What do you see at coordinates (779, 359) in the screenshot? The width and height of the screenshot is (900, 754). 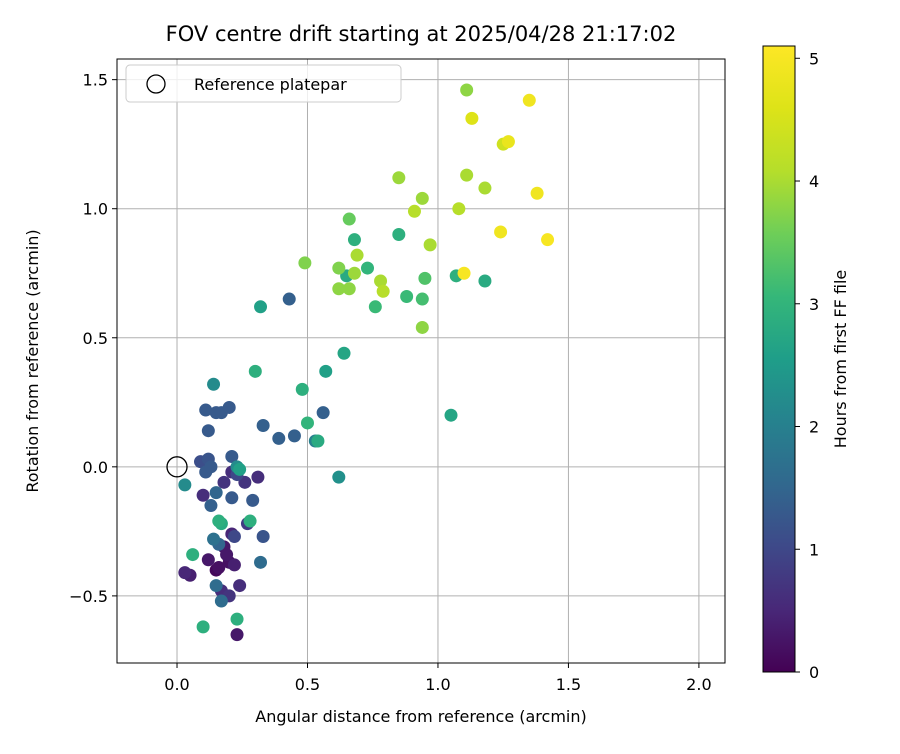 I see `colorbar-gradient` at bounding box center [779, 359].